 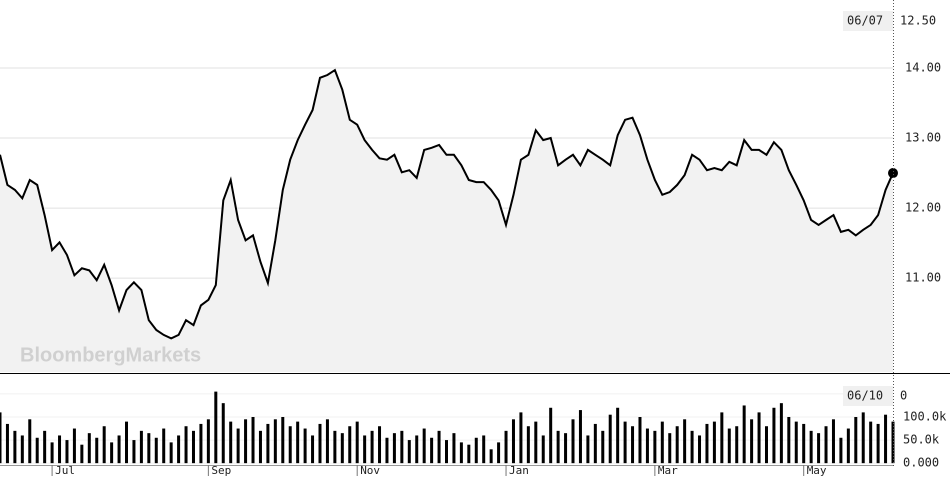 What do you see at coordinates (923, 67) in the screenshot?
I see `y-tick-label: 14.00` at bounding box center [923, 67].